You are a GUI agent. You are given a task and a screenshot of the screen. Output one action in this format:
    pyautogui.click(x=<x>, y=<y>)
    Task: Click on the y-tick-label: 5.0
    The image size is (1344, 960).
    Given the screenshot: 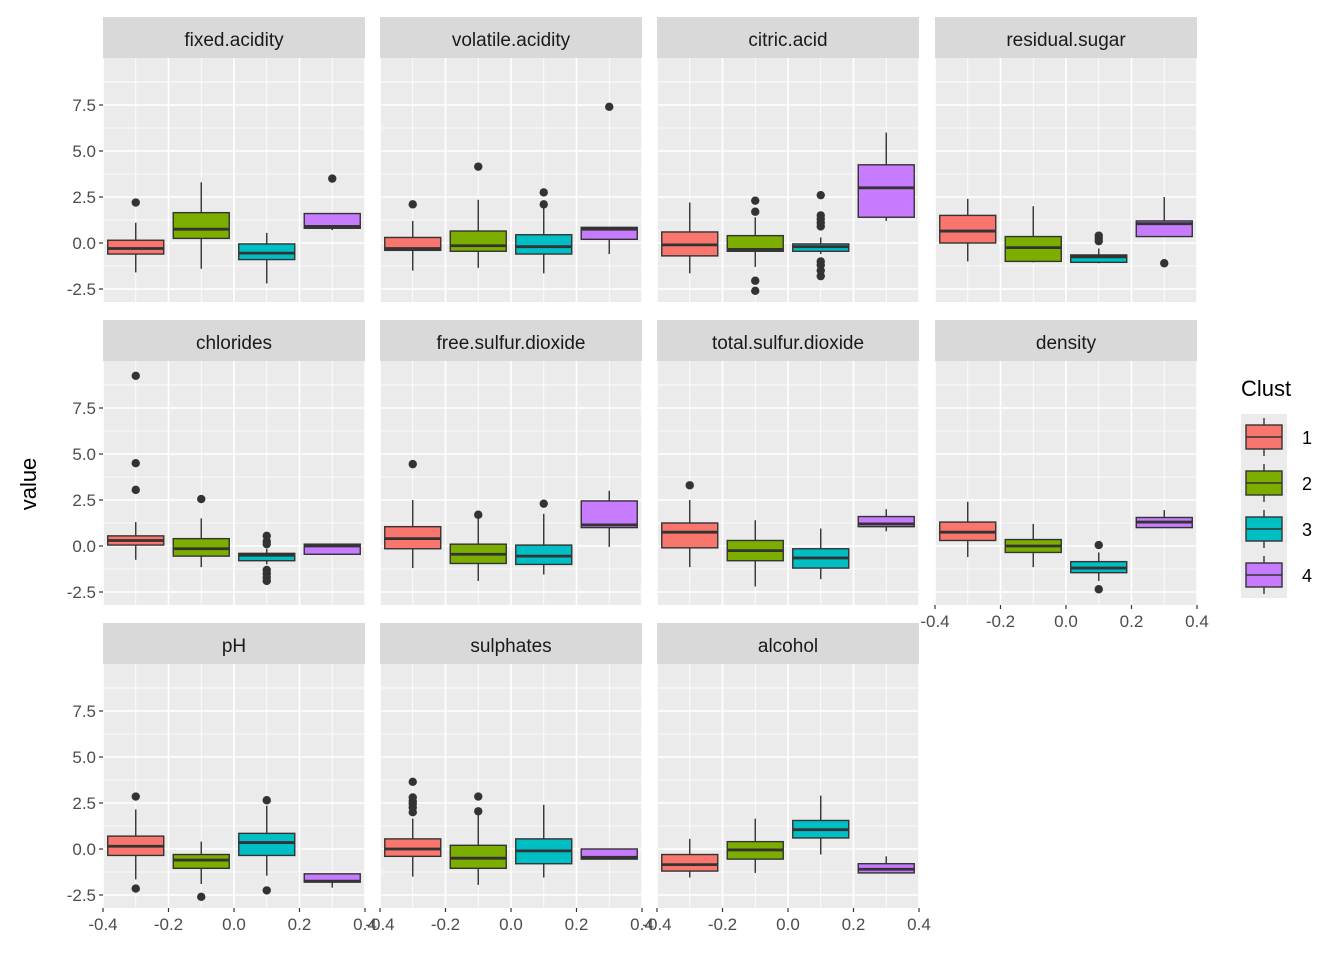 What is the action you would take?
    pyautogui.click(x=84, y=757)
    